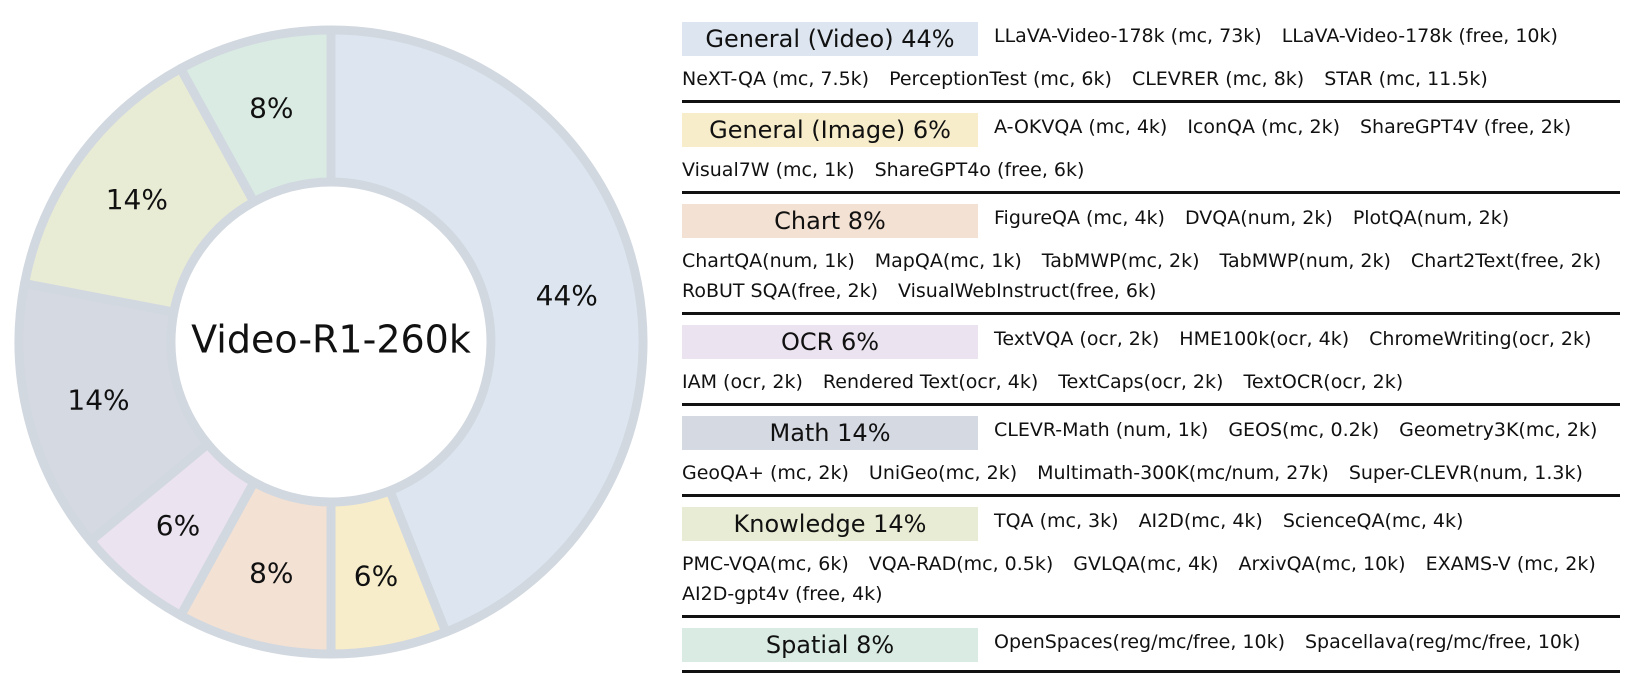 The height and width of the screenshot is (673, 1644). I want to click on dataset-item: Multimath-300K(mc/num, 27k), so click(1183, 473).